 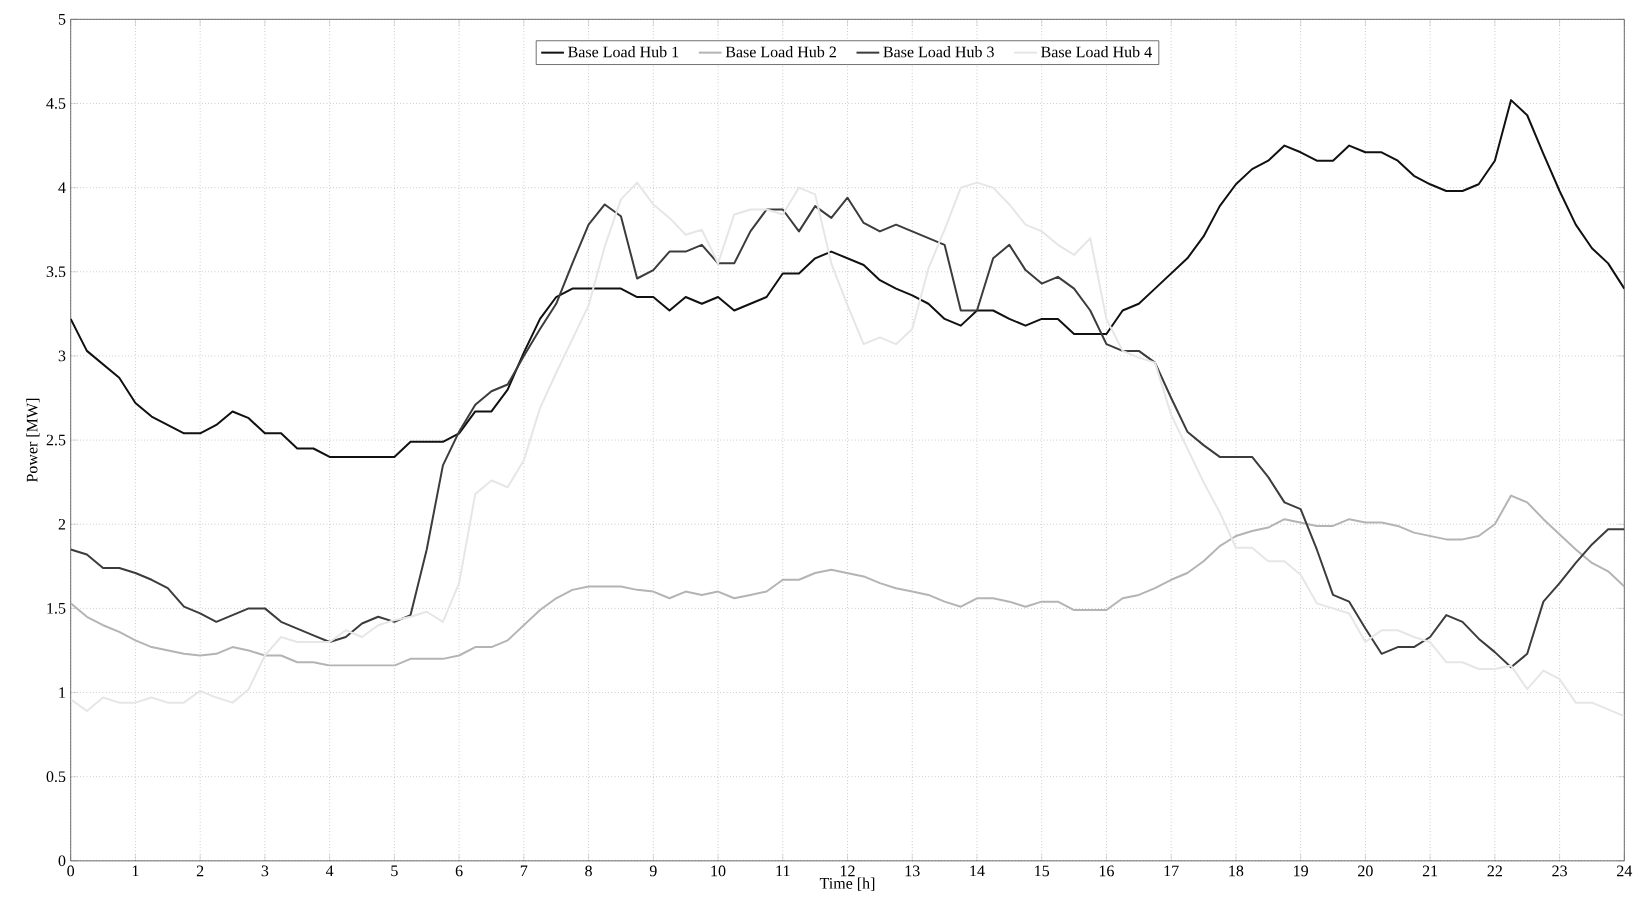 I want to click on legend-label: Base Load Hub 4, so click(x=1096, y=52).